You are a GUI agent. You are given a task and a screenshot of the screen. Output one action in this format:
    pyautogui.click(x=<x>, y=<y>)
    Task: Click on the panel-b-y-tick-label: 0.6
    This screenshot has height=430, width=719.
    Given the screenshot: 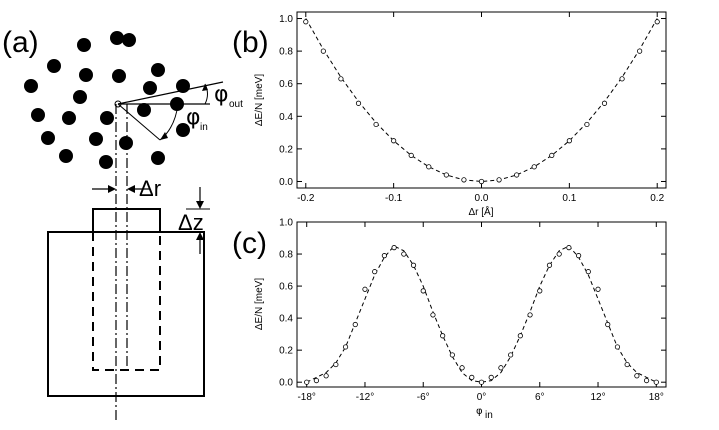 What is the action you would take?
    pyautogui.click(x=286, y=84)
    